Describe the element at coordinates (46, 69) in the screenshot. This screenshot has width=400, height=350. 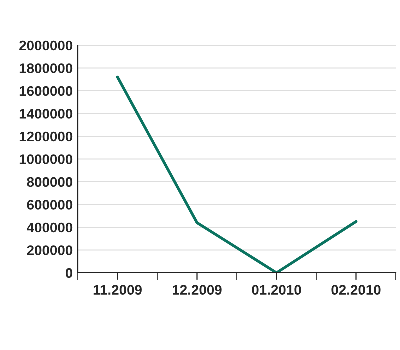
I see `y-tick-label: 1800000` at that location.